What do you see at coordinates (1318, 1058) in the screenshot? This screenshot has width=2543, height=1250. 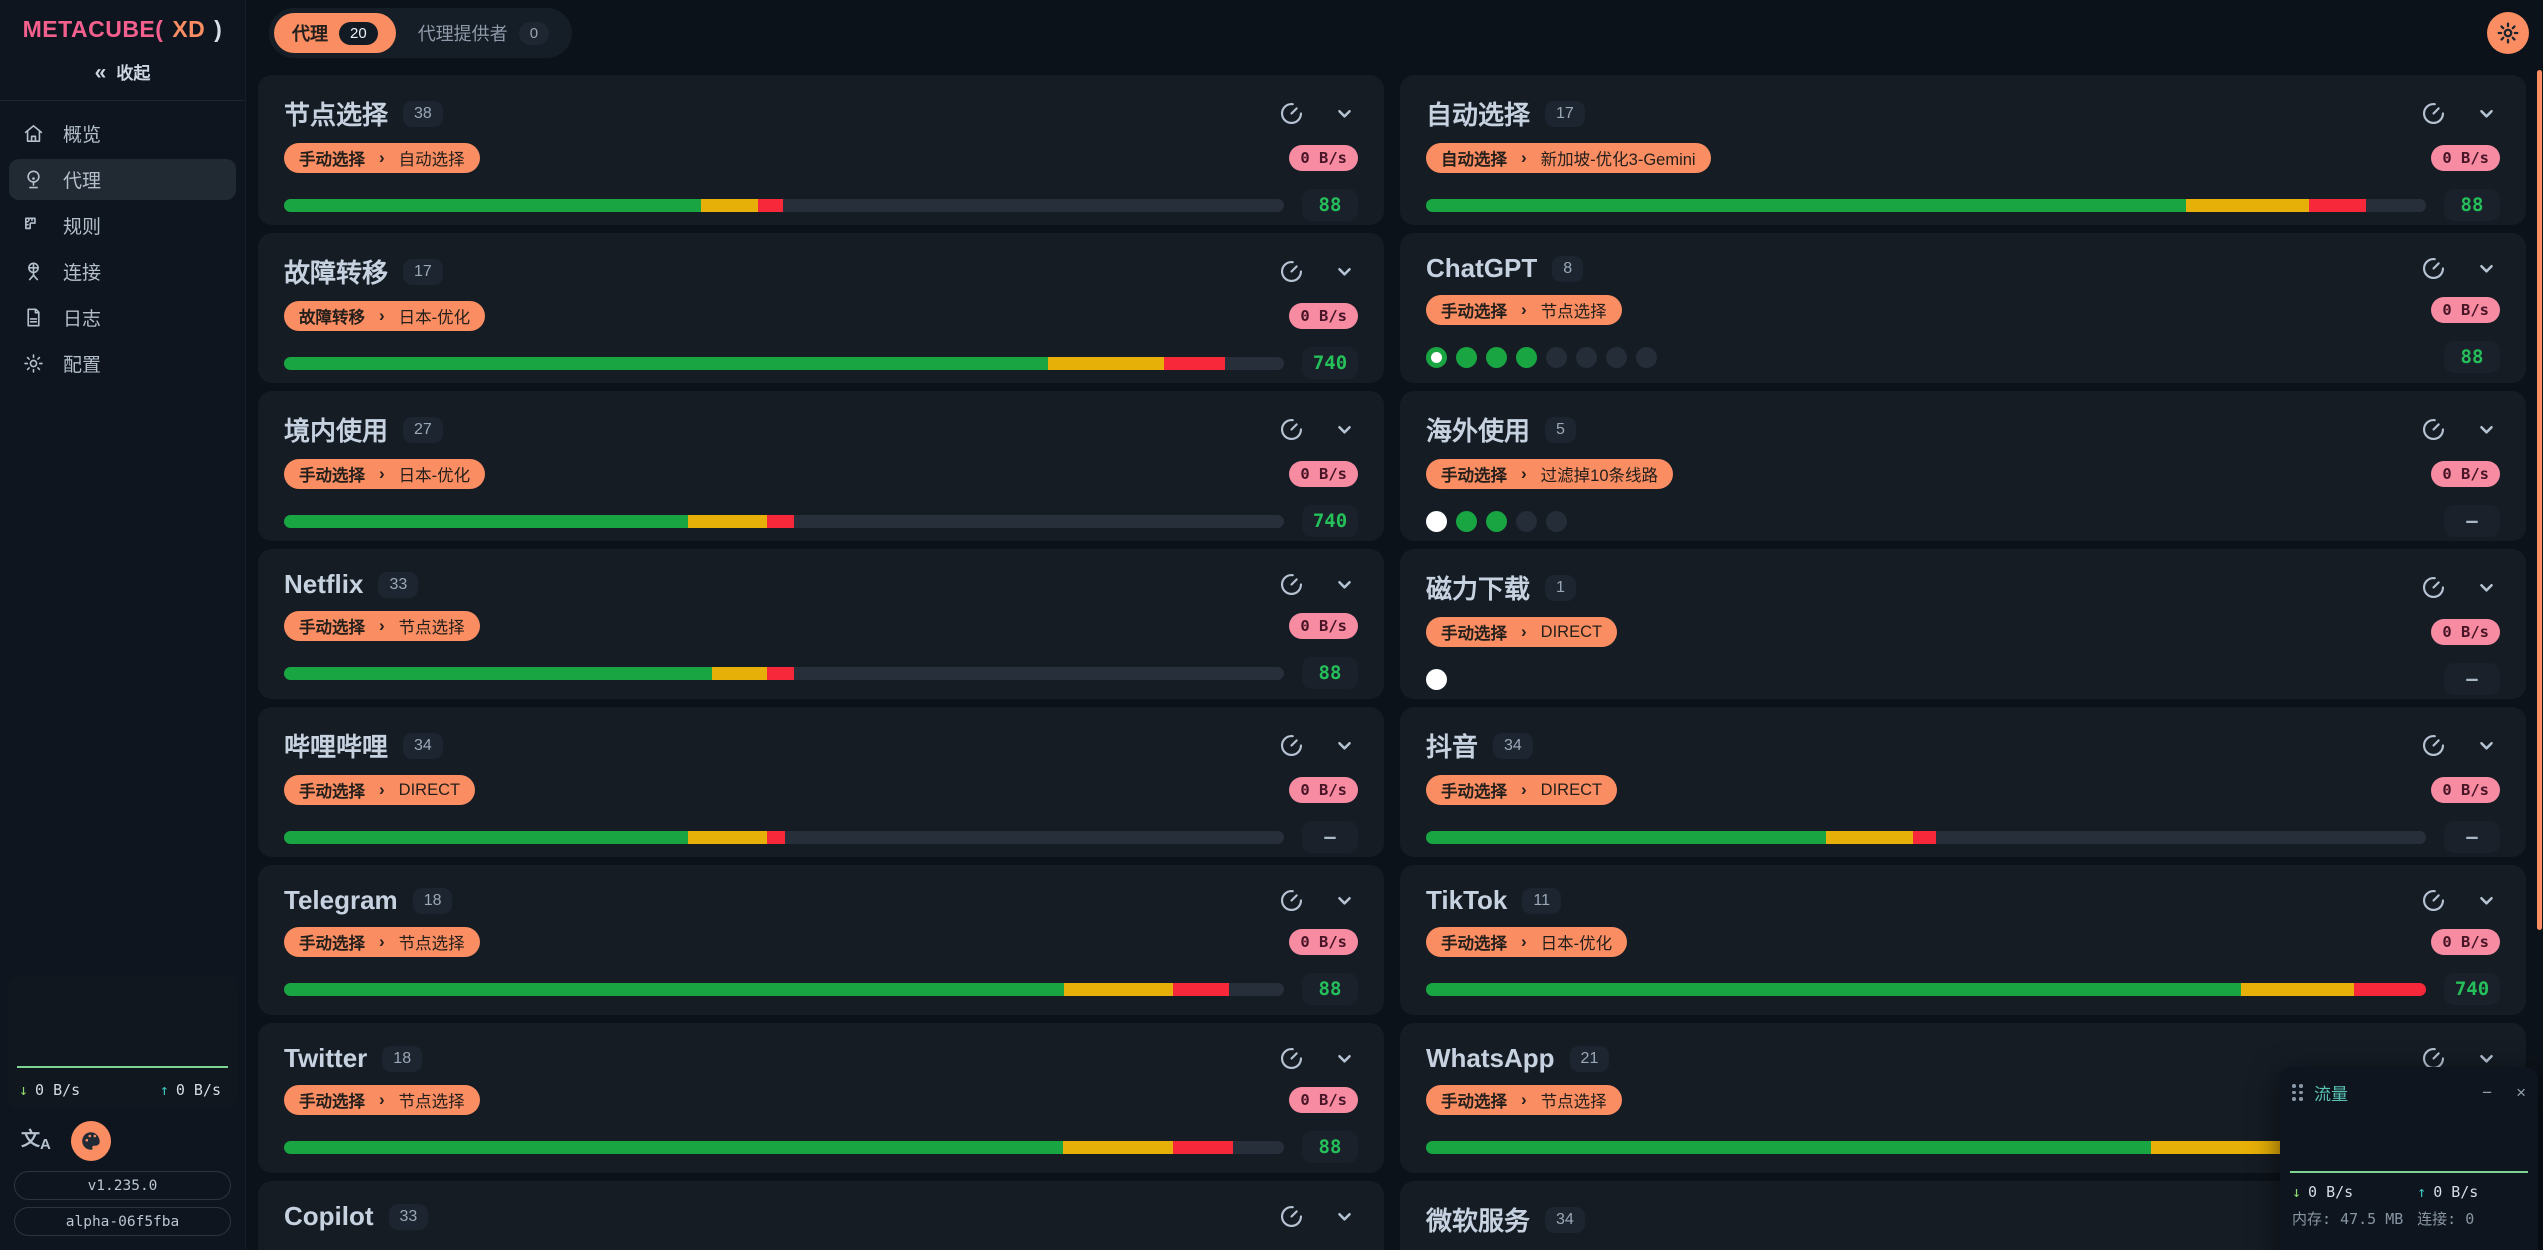 I see `group-actions` at bounding box center [1318, 1058].